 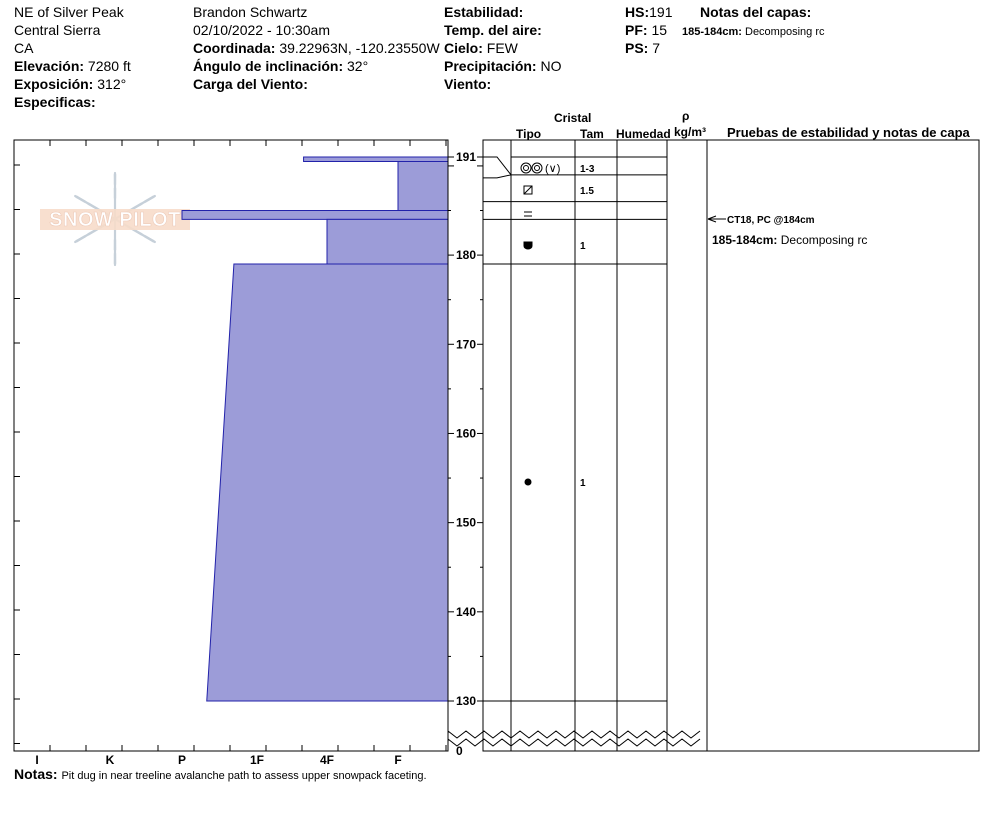 What do you see at coordinates (70, 84) in the screenshot?
I see `aspect: Exposición: 312°` at bounding box center [70, 84].